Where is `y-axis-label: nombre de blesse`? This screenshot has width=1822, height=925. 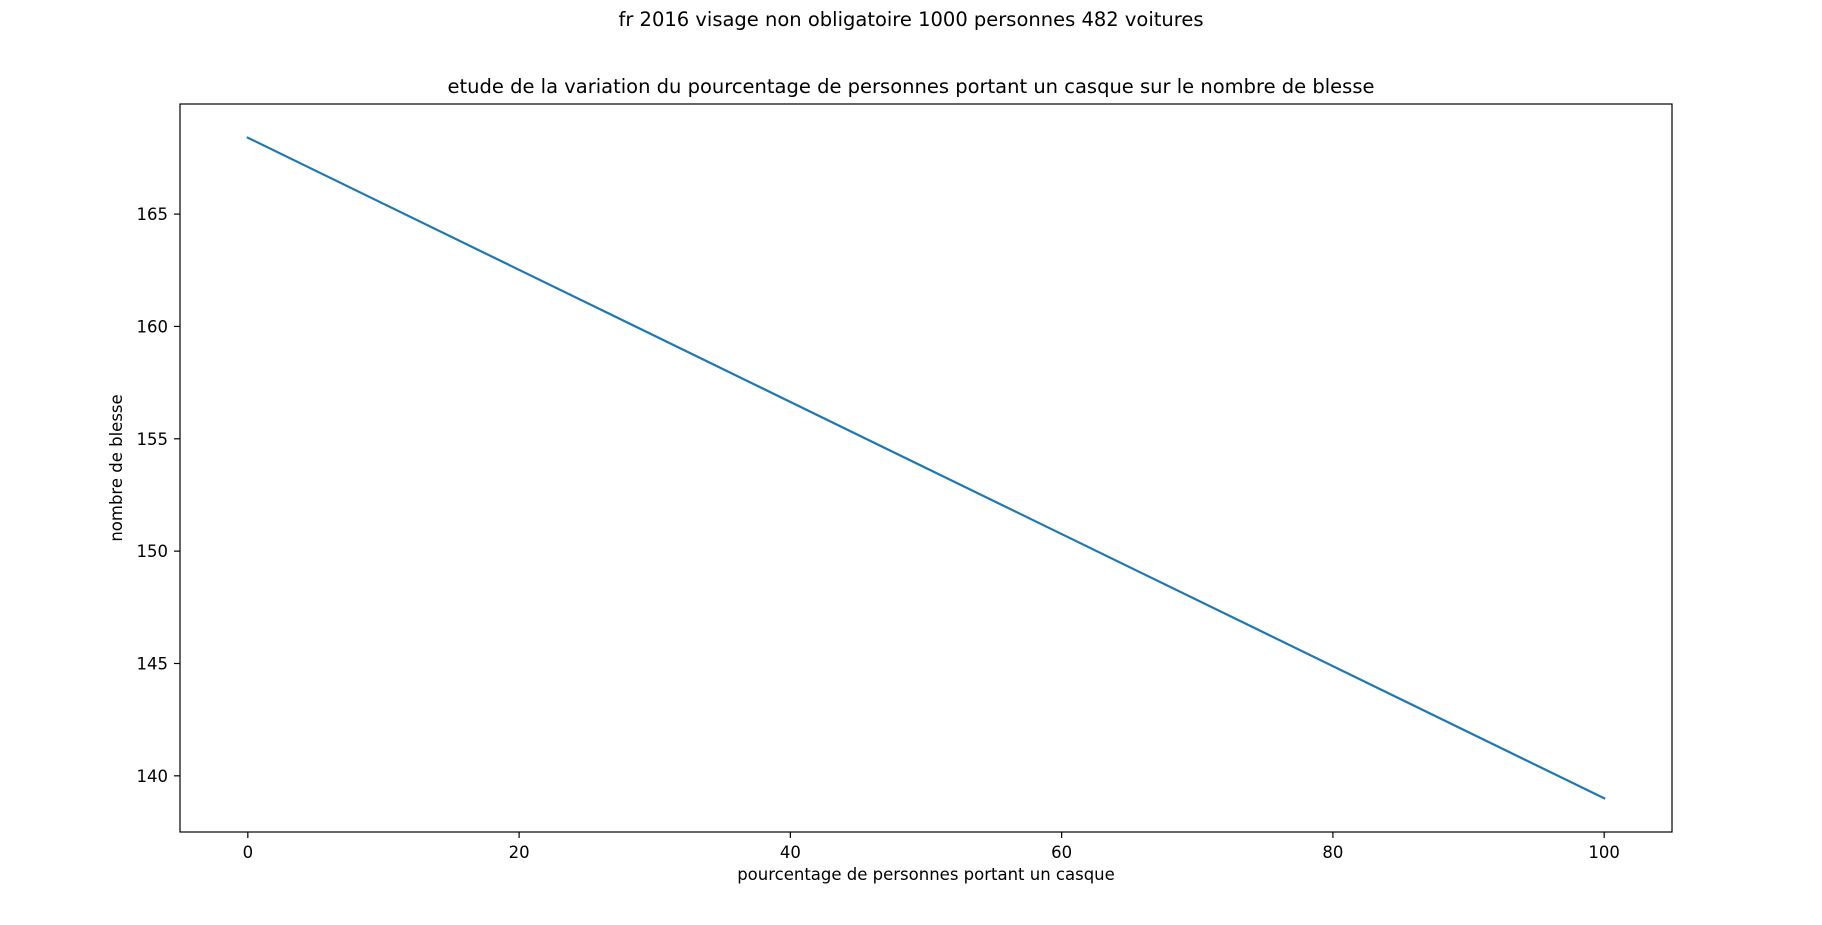
y-axis-label: nombre de blesse is located at coordinates (116, 467).